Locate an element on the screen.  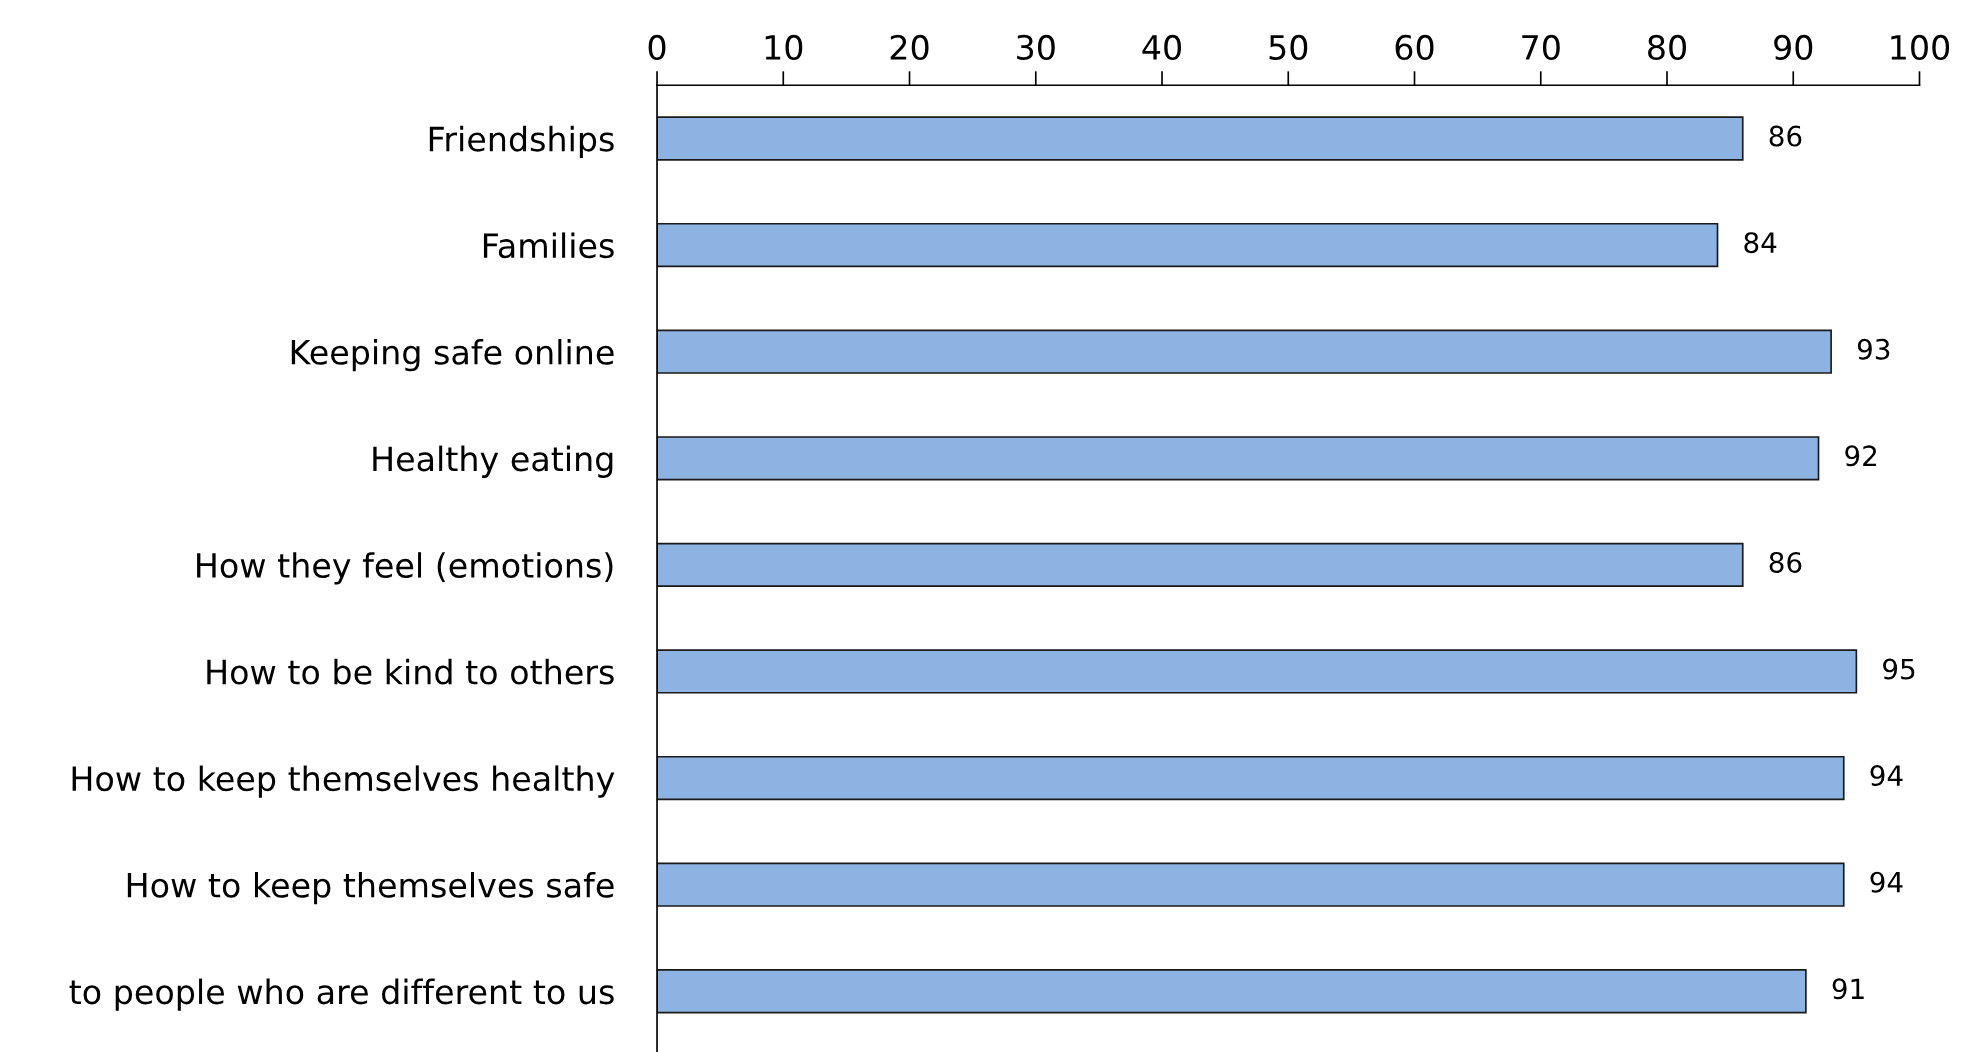
x-tick-label: 100 is located at coordinates (1920, 47).